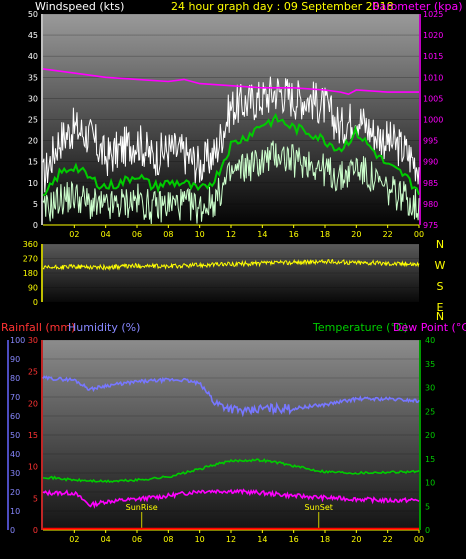 The image size is (466, 559). I want to click on wind-y-tick: 40, so click(33, 56).